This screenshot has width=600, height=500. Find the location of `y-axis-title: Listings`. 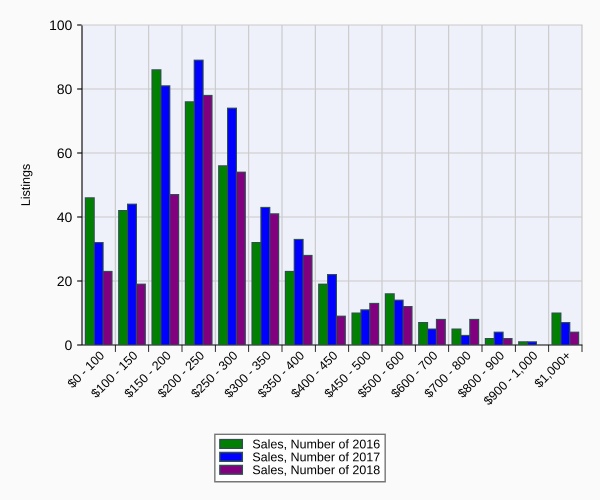

y-axis-title: Listings is located at coordinates (26, 185).